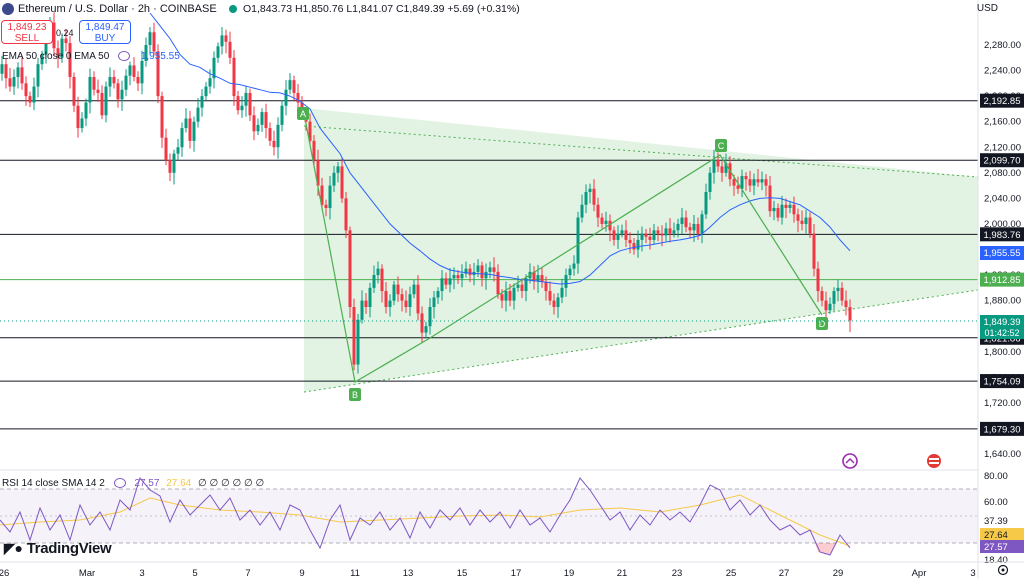  I want to click on time-tick-label: 25, so click(731, 573).